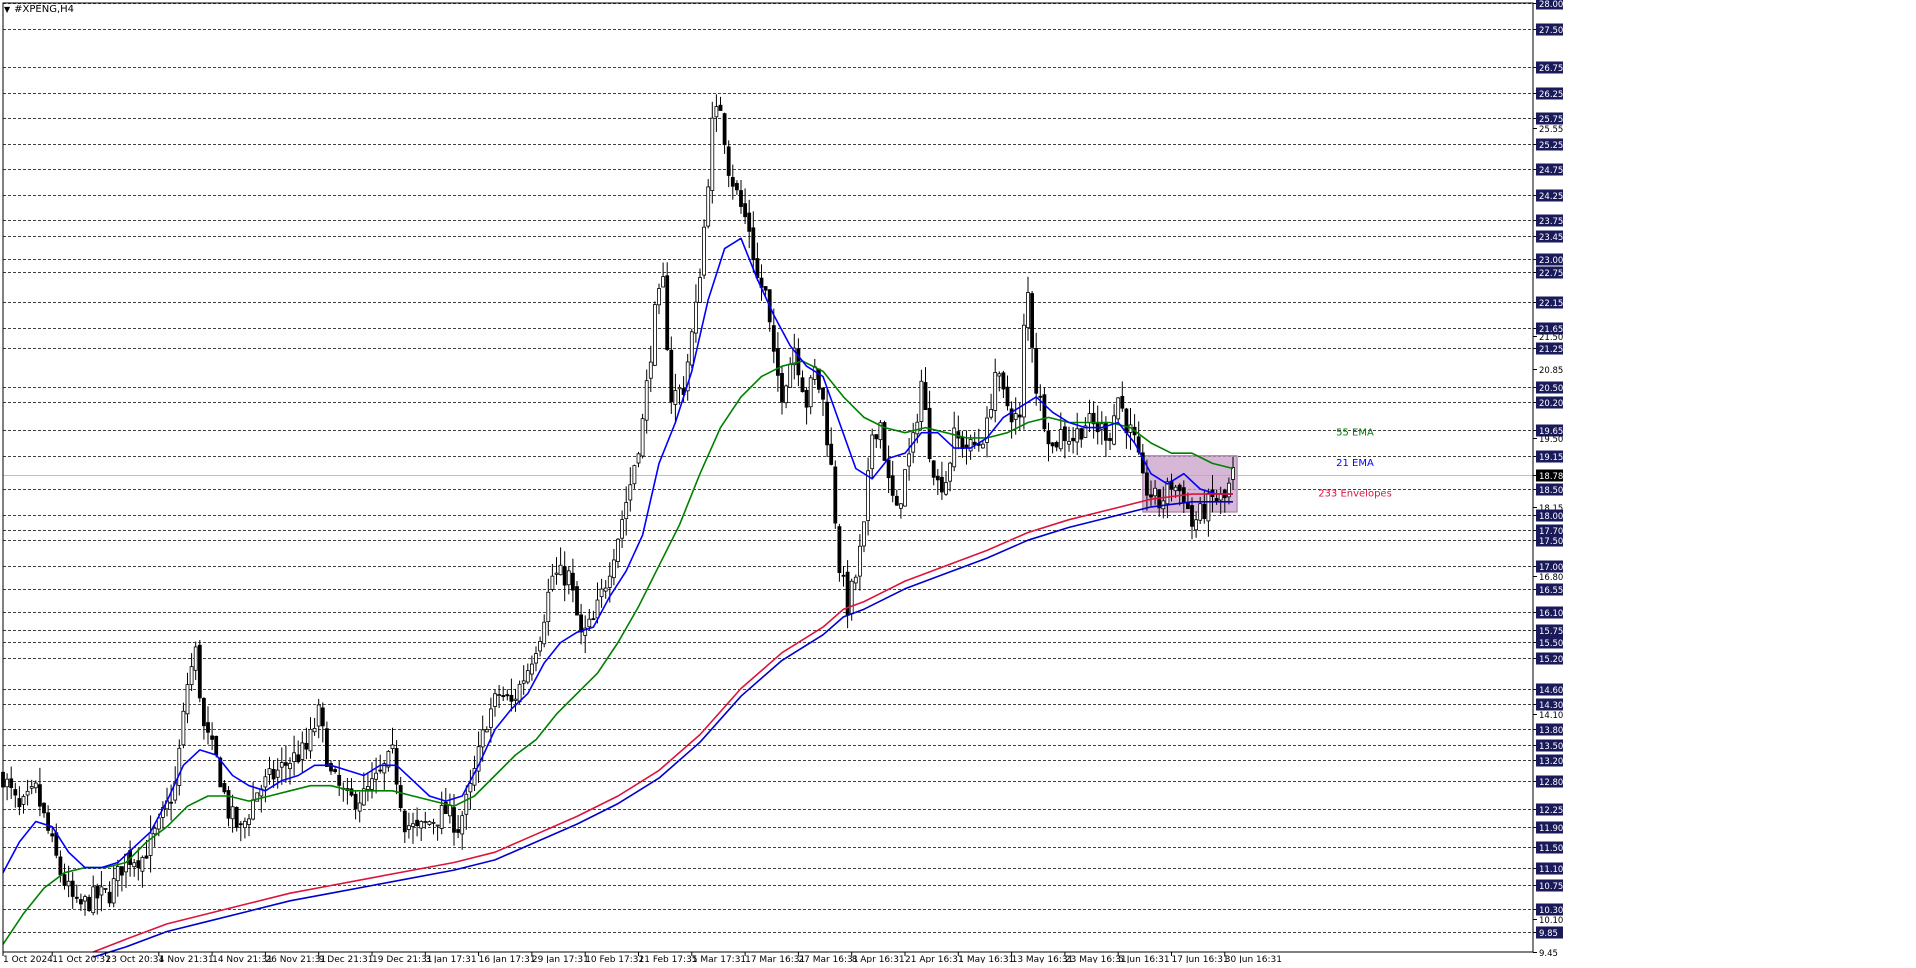 This screenshot has width=1916, height=968. What do you see at coordinates (7, 9) in the screenshot?
I see `triangle-down-icon: ▼` at bounding box center [7, 9].